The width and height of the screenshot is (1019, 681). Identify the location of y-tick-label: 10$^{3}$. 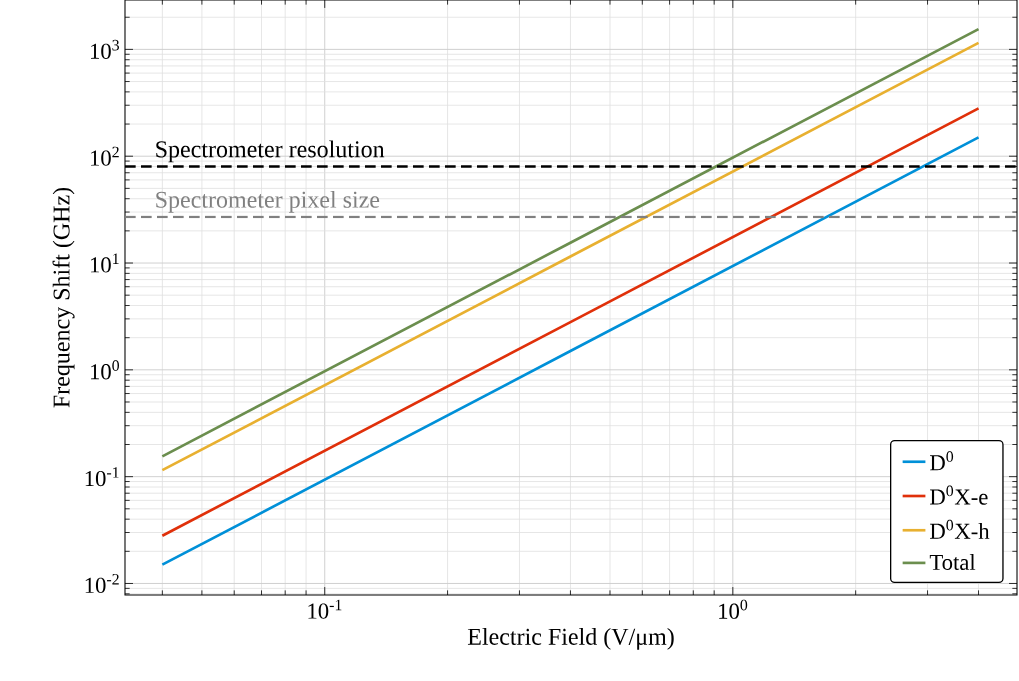
(105, 49).